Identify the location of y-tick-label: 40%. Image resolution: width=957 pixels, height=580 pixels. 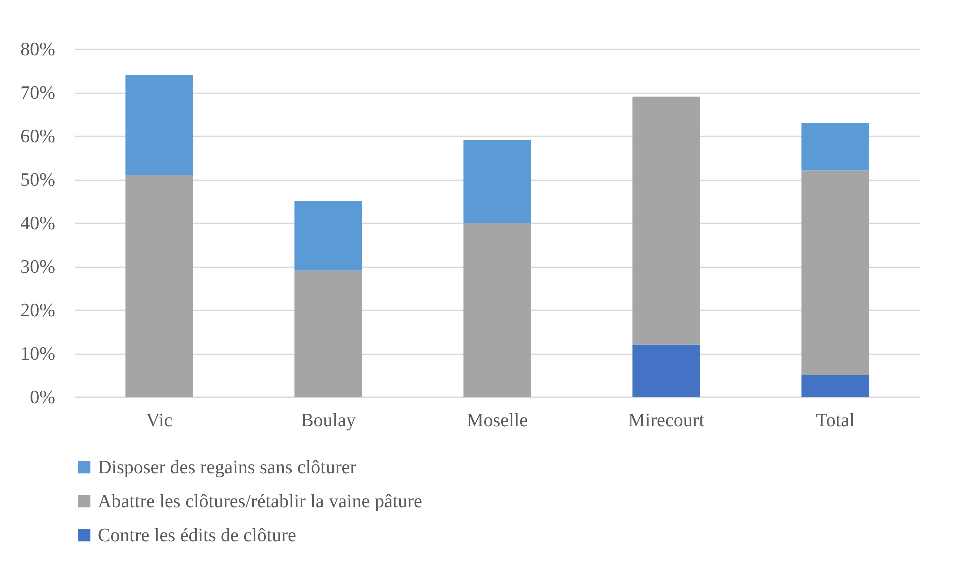
(38, 224).